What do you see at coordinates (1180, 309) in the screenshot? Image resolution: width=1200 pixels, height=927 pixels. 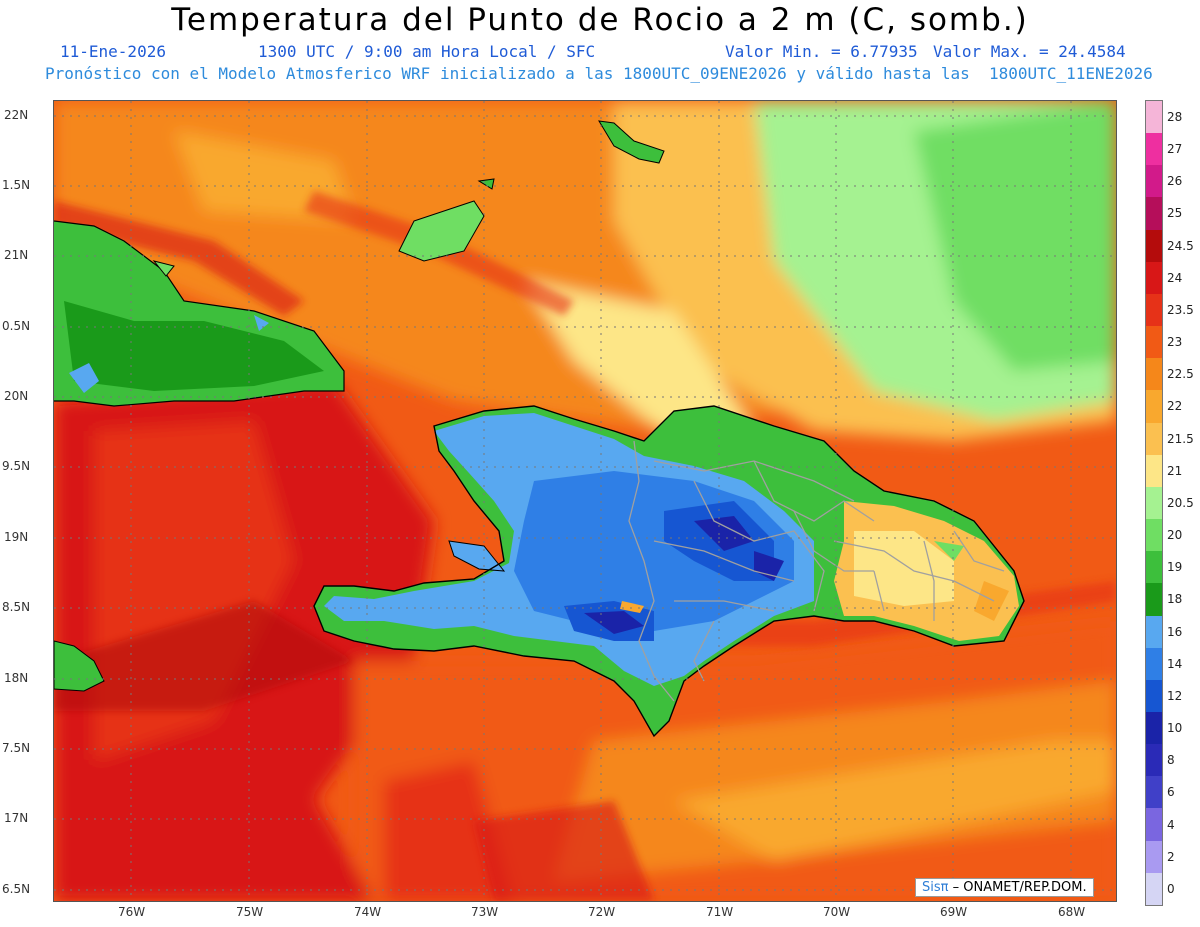 I see `colorbar-label: 23.5` at bounding box center [1180, 309].